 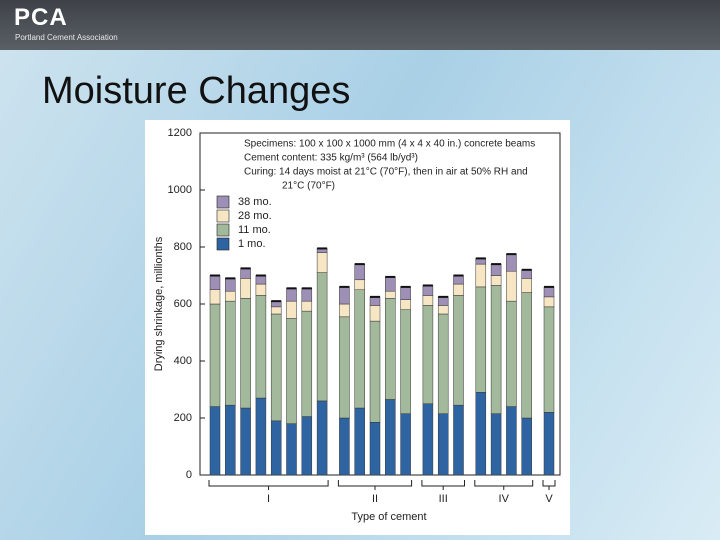 I want to click on y-tick-label: 1200, so click(x=180, y=133).